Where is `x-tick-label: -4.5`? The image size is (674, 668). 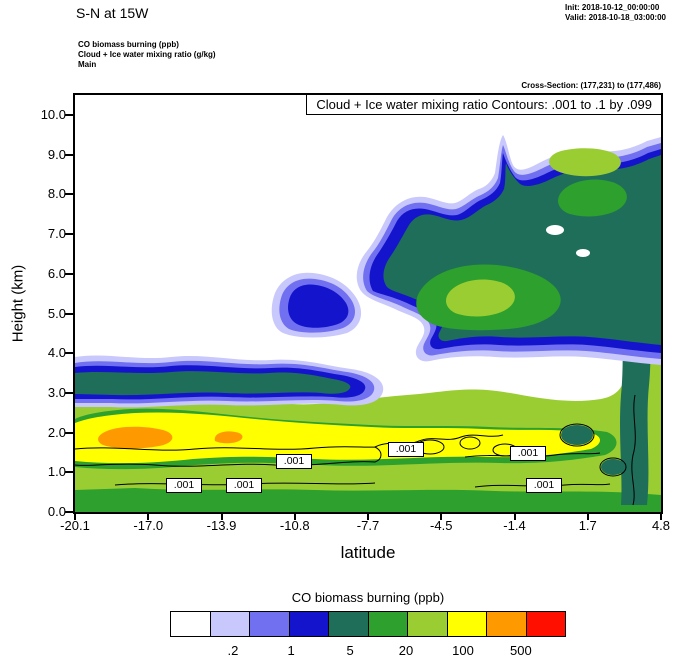 x-tick-label: -4.5 is located at coordinates (441, 525).